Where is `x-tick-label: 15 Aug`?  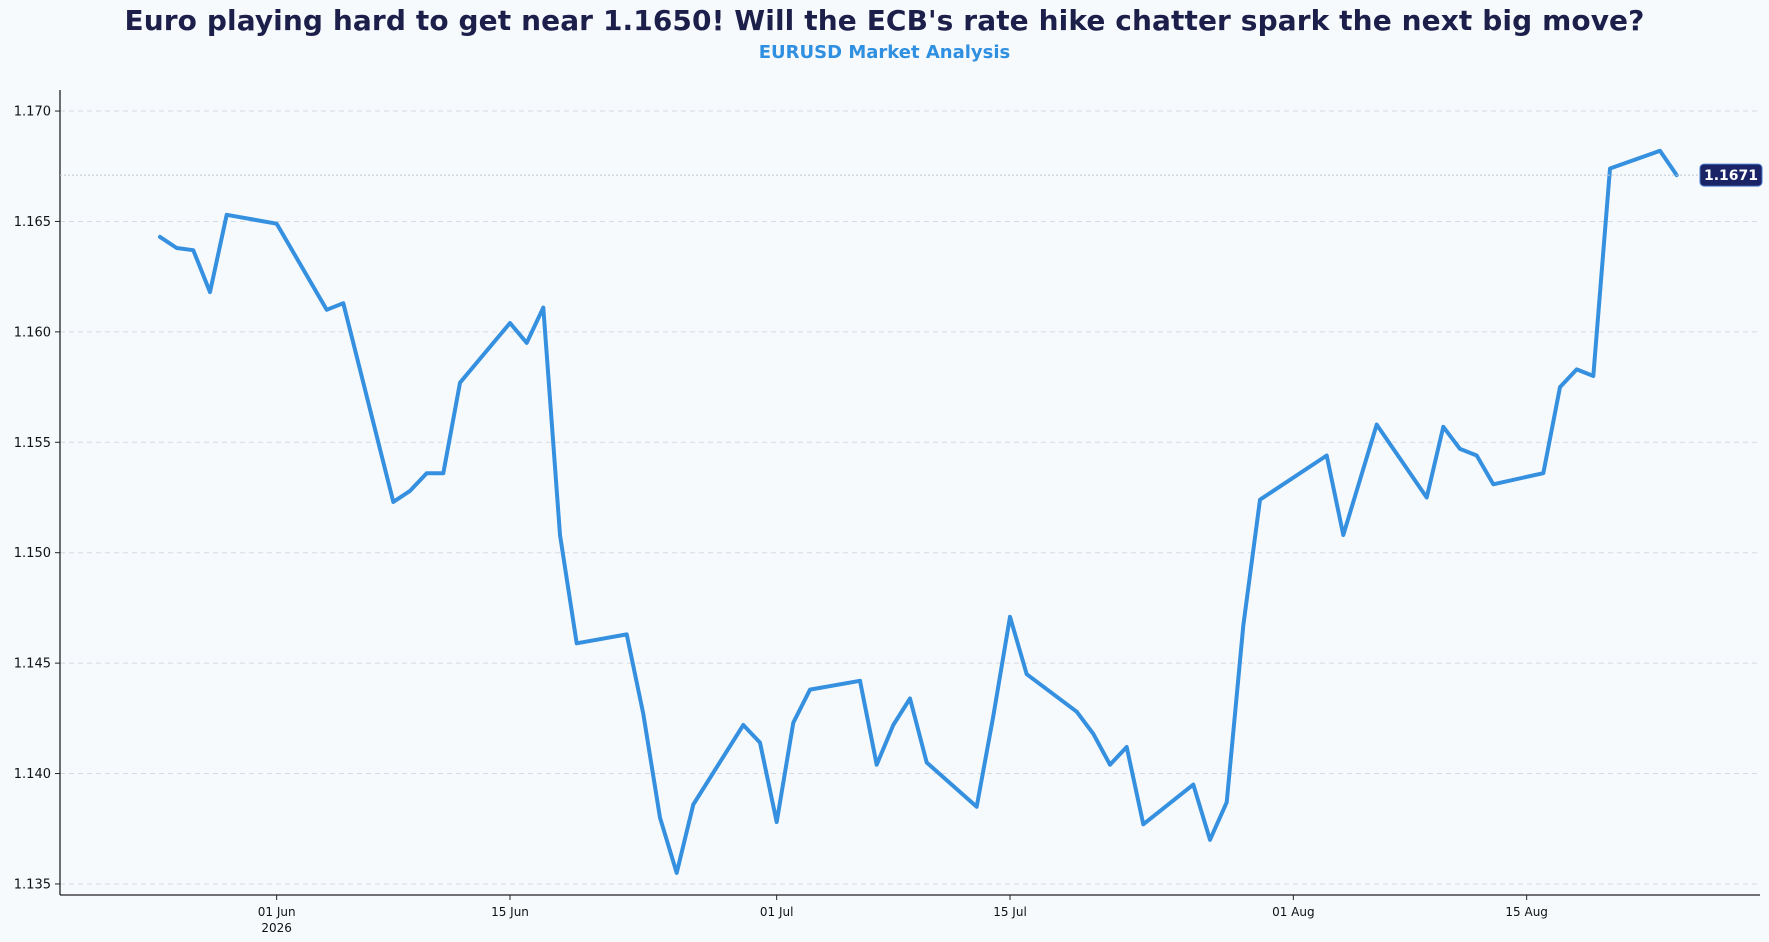
x-tick-label: 15 Aug is located at coordinates (1526, 912).